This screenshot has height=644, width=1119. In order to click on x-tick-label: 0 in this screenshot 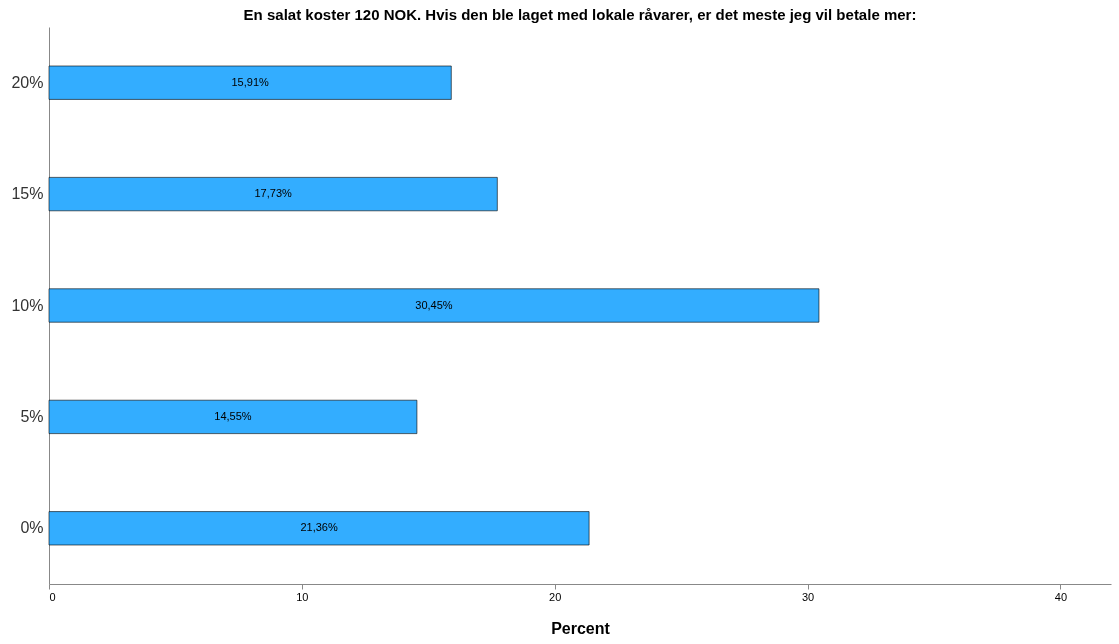, I will do `click(52, 596)`.